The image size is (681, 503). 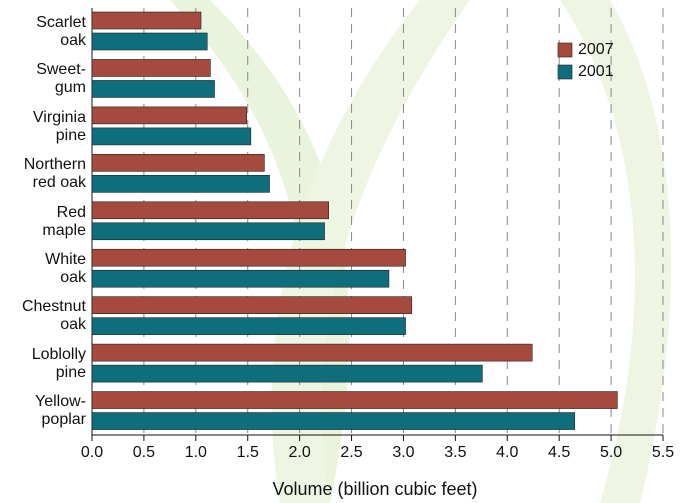 What do you see at coordinates (54, 174) in the screenshot?
I see `y-tick-label: Northern red oak` at bounding box center [54, 174].